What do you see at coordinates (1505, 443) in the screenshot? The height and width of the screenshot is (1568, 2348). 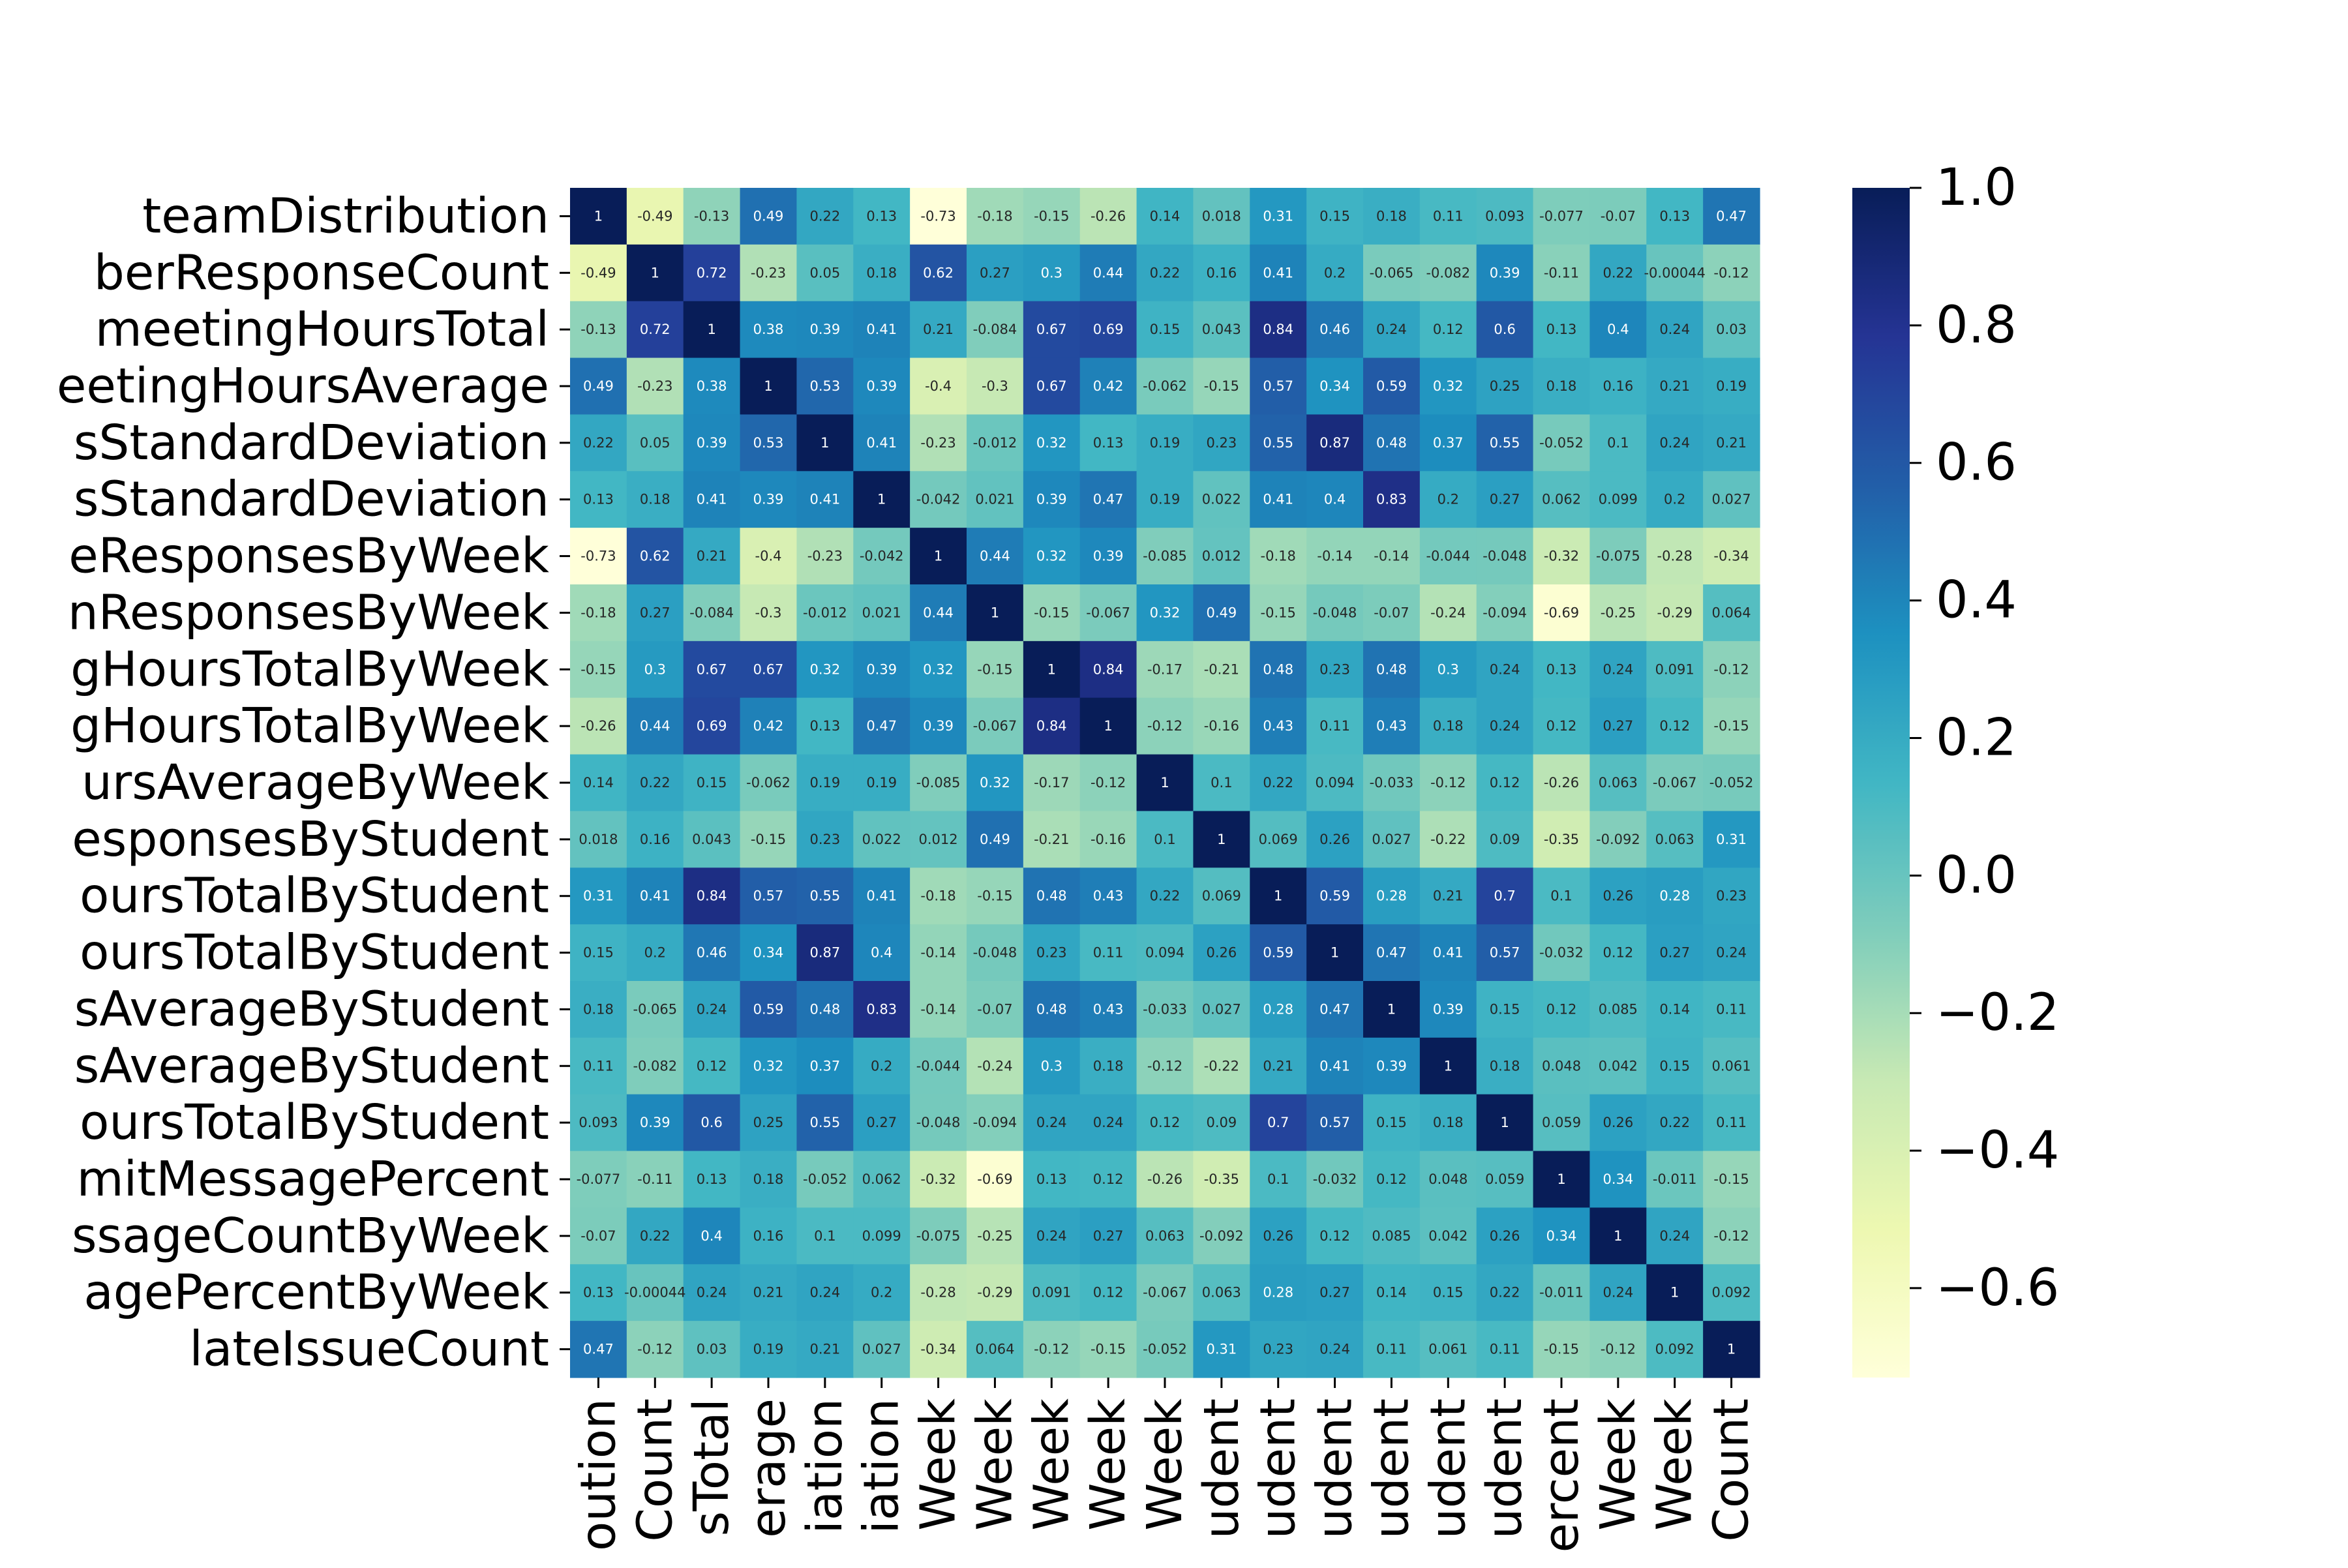 I see `cell-value-label: 0.55` at bounding box center [1505, 443].